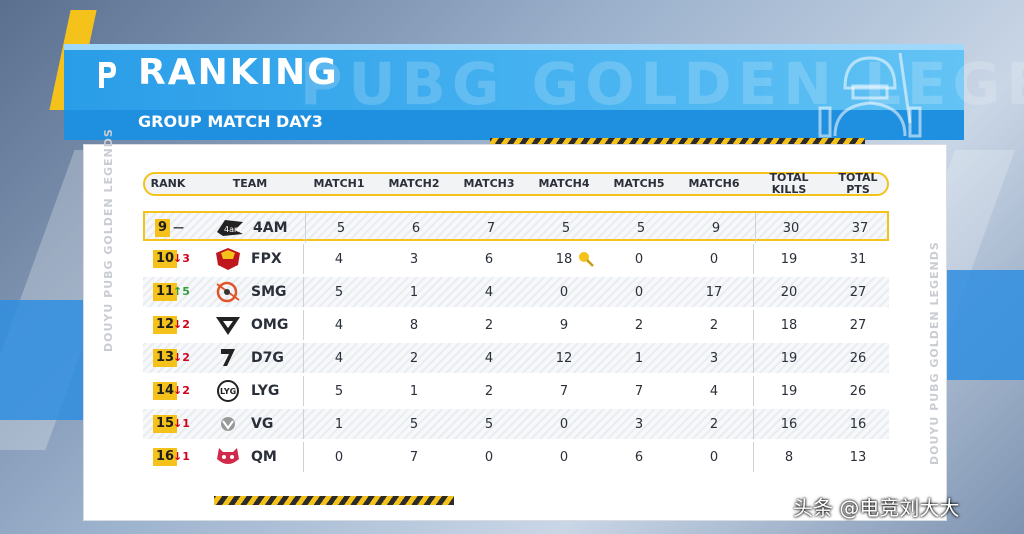 The width and height of the screenshot is (1024, 534). Describe the element at coordinates (639, 183) in the screenshot. I see `column-header-match5: MATCH5` at that location.